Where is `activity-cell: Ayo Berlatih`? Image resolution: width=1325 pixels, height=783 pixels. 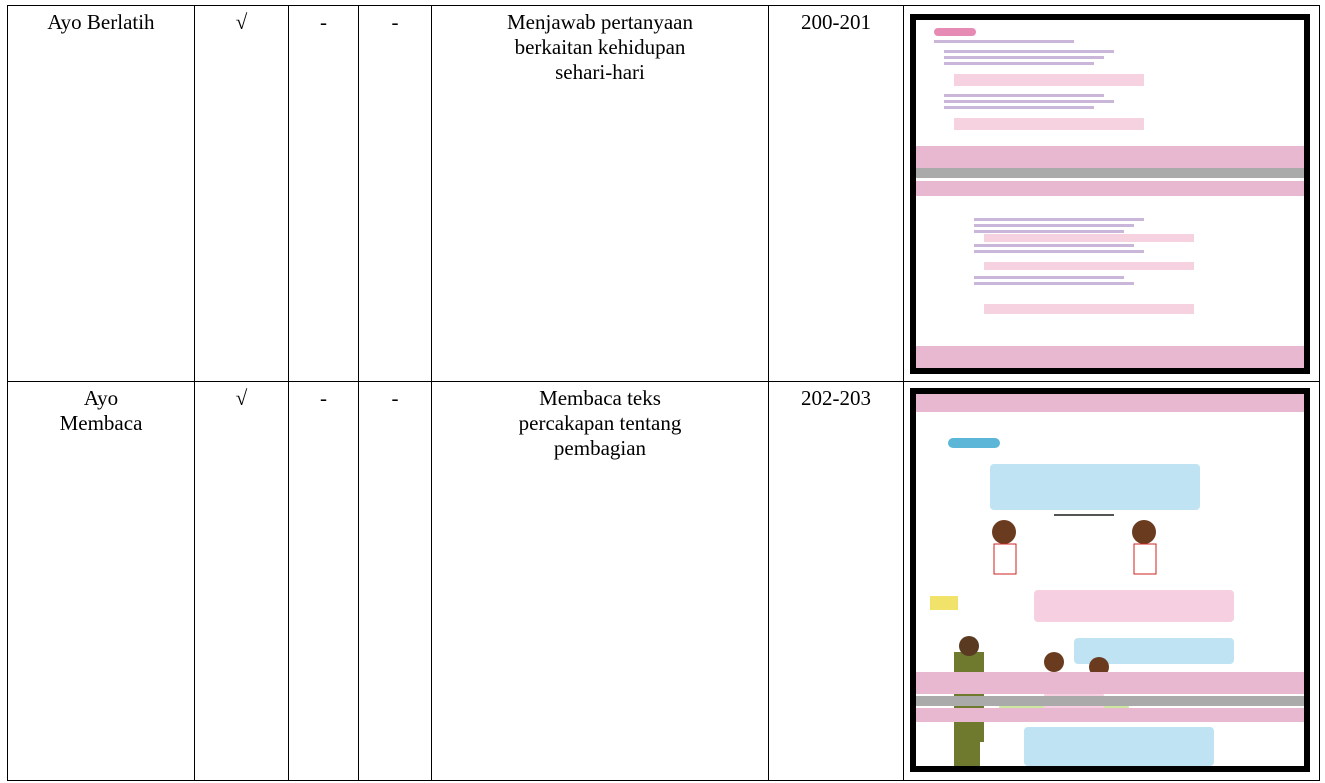 activity-cell: Ayo Berlatih is located at coordinates (101, 193).